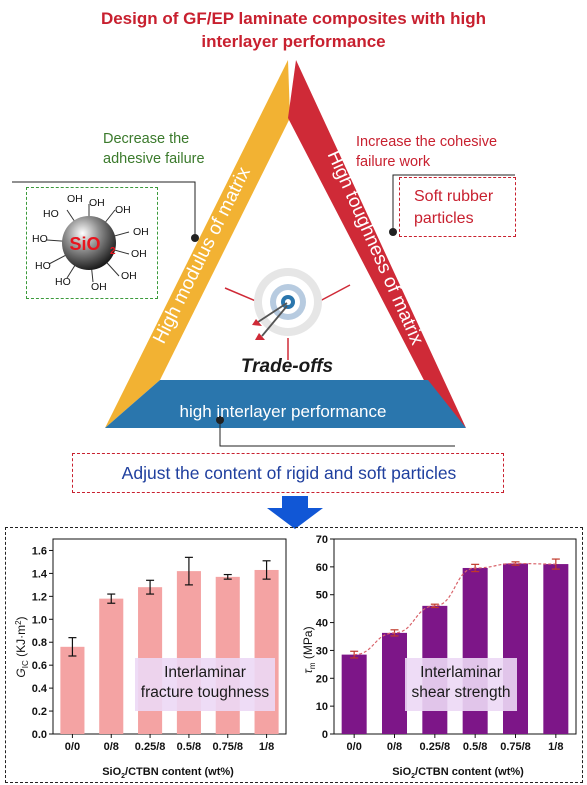 The width and height of the screenshot is (587, 785). Describe the element at coordinates (113, 251) in the screenshot. I see `sio2-core-subscript: 2` at that location.